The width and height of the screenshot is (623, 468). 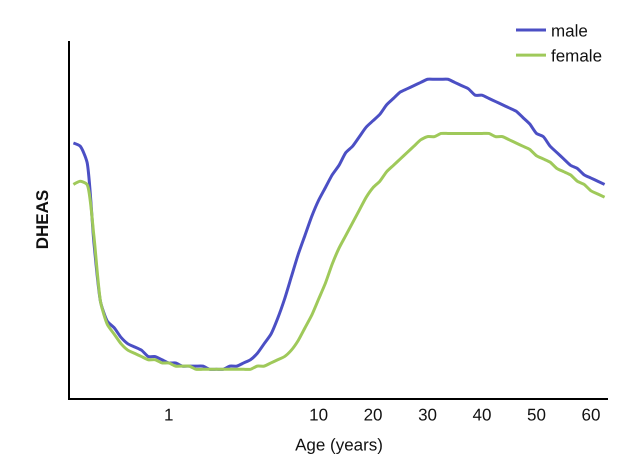 What do you see at coordinates (427, 414) in the screenshot?
I see `x-tick-label: 30` at bounding box center [427, 414].